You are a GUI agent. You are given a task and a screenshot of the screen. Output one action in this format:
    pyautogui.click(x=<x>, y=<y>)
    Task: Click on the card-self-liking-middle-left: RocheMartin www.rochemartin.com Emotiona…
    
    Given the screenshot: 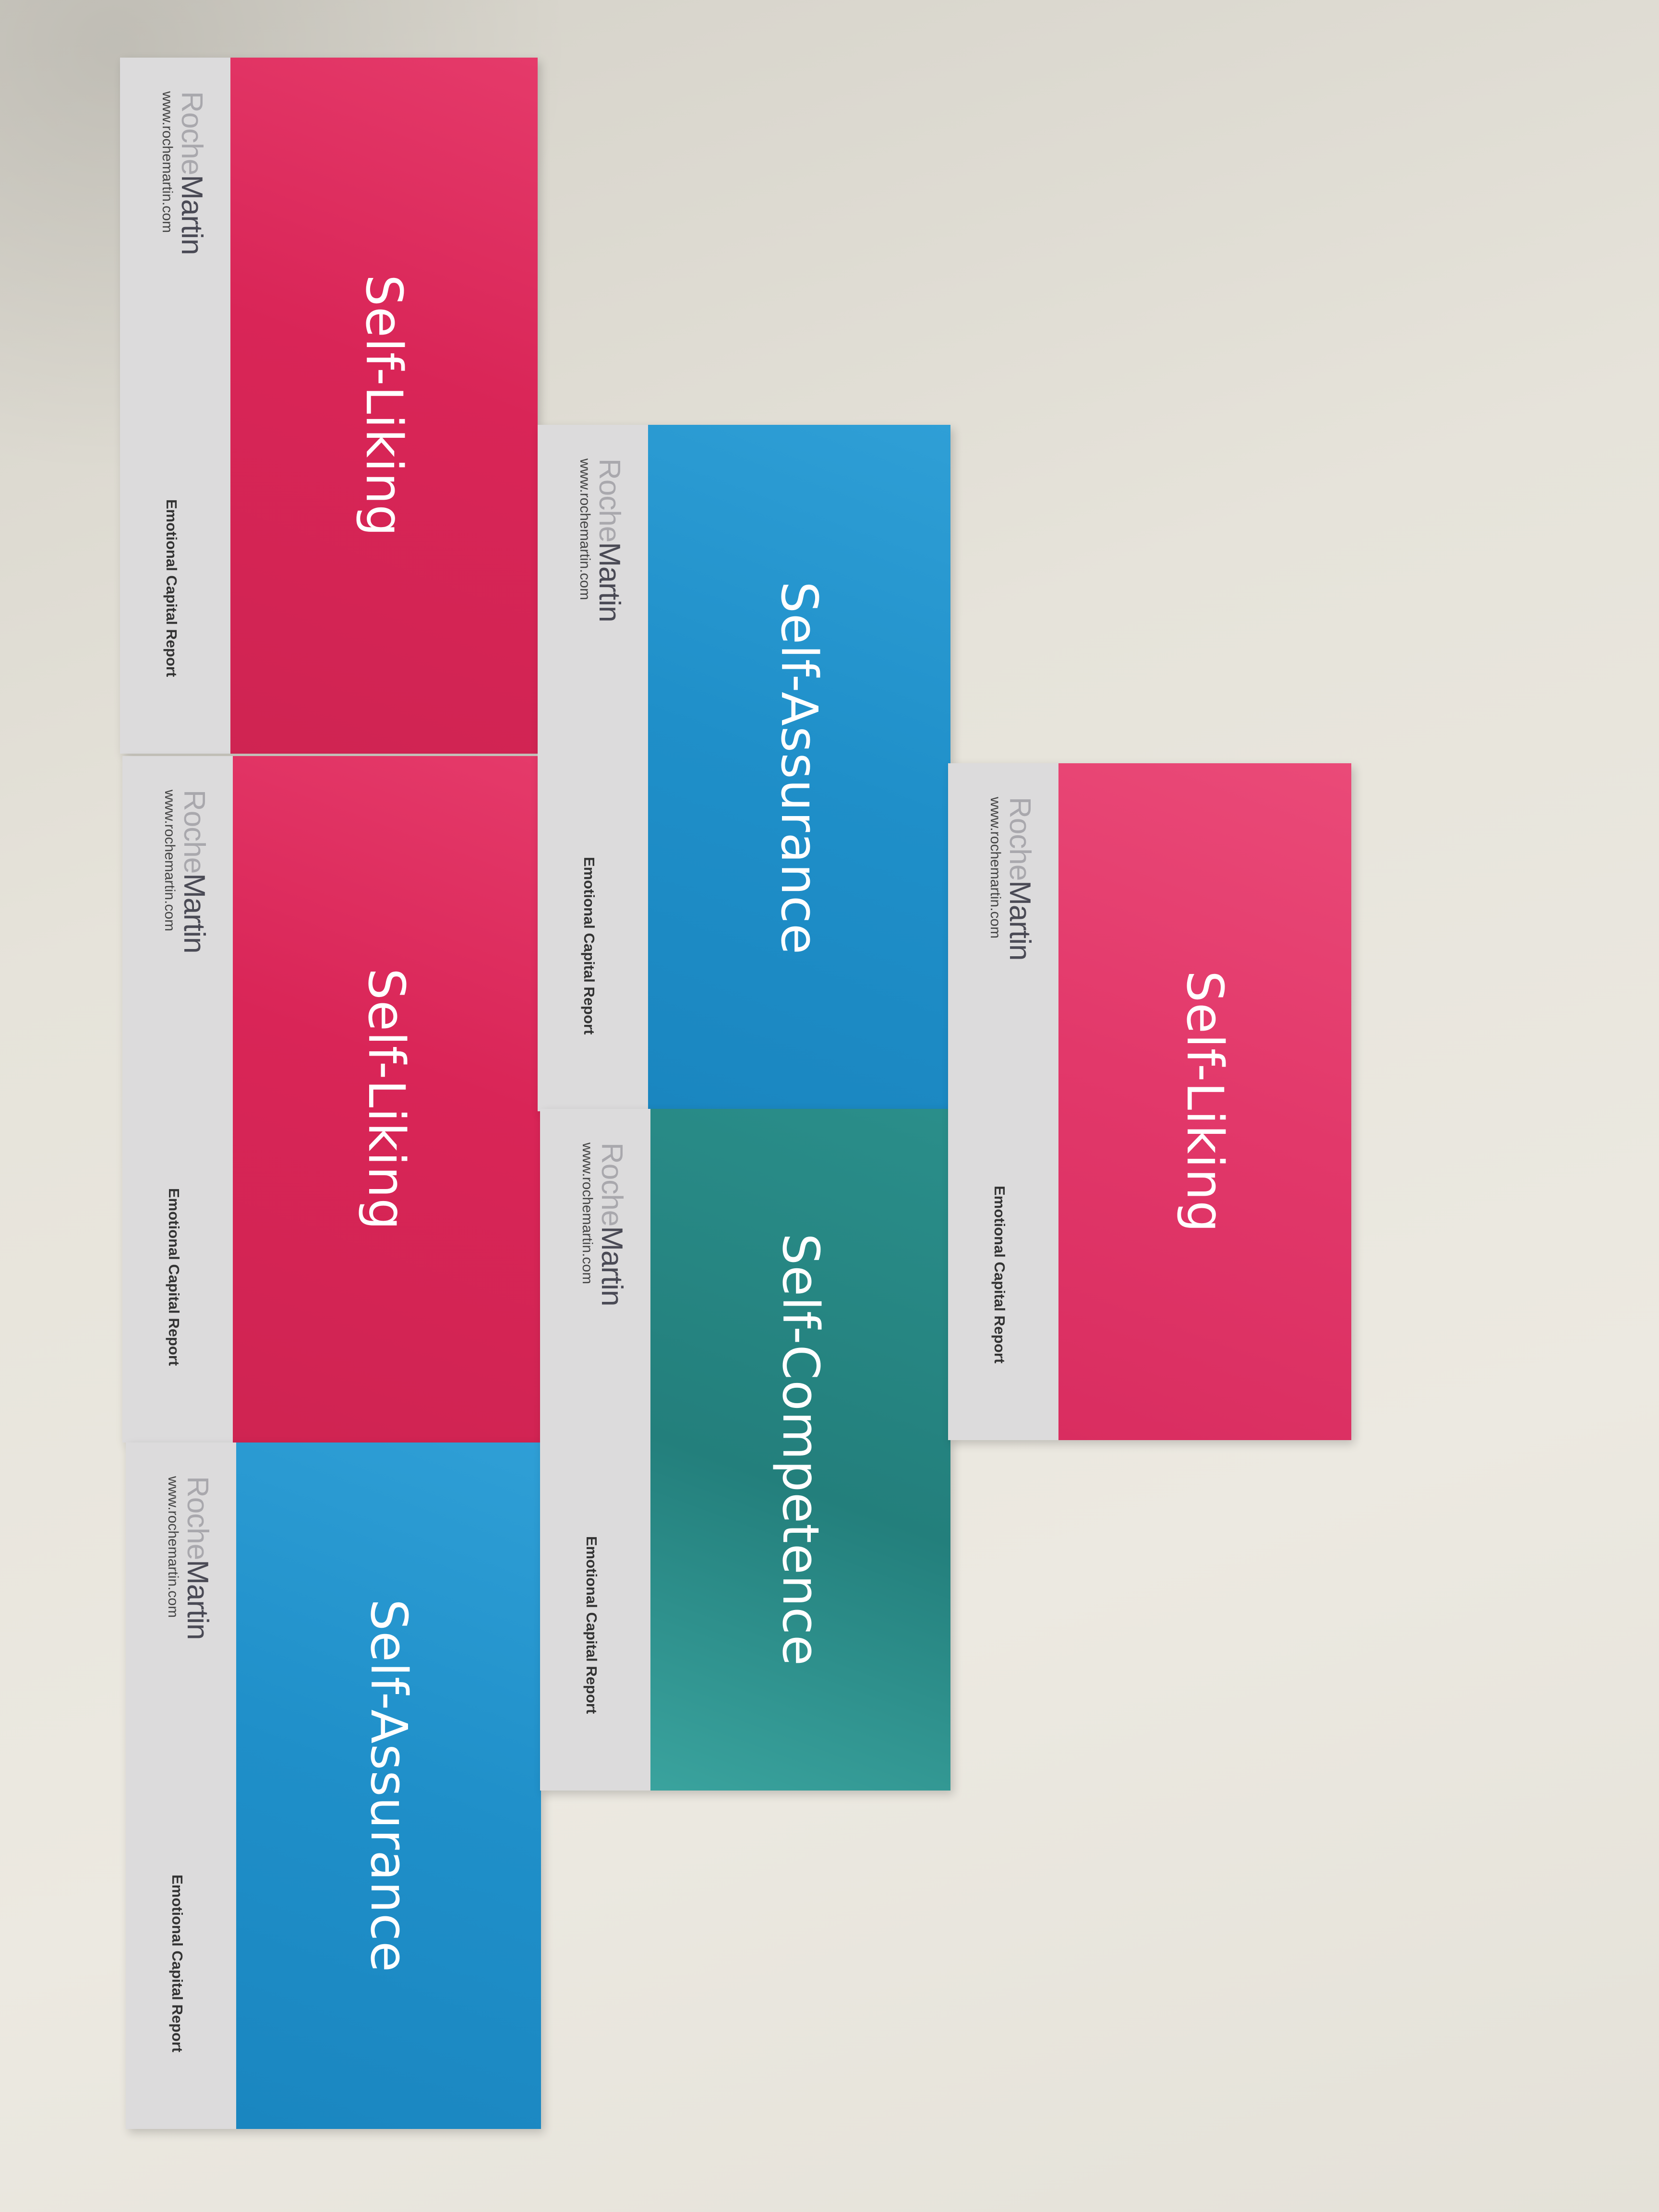 What is the action you would take?
    pyautogui.click(x=331, y=1099)
    